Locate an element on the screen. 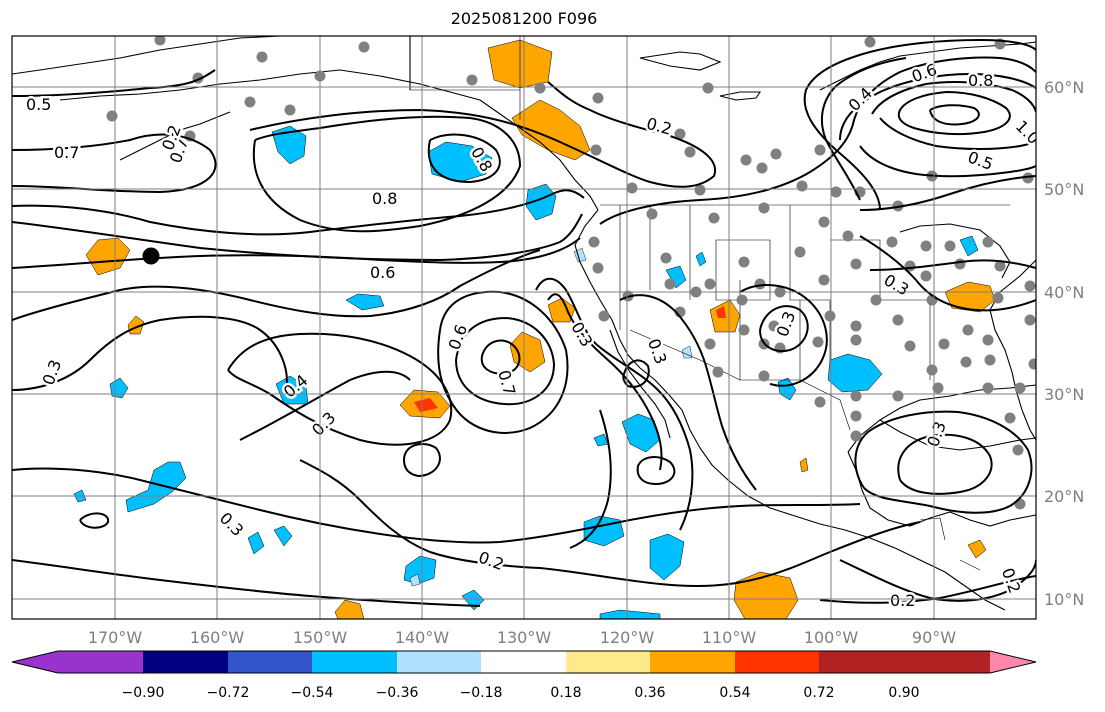  lon-label: 130°W is located at coordinates (524, 637).